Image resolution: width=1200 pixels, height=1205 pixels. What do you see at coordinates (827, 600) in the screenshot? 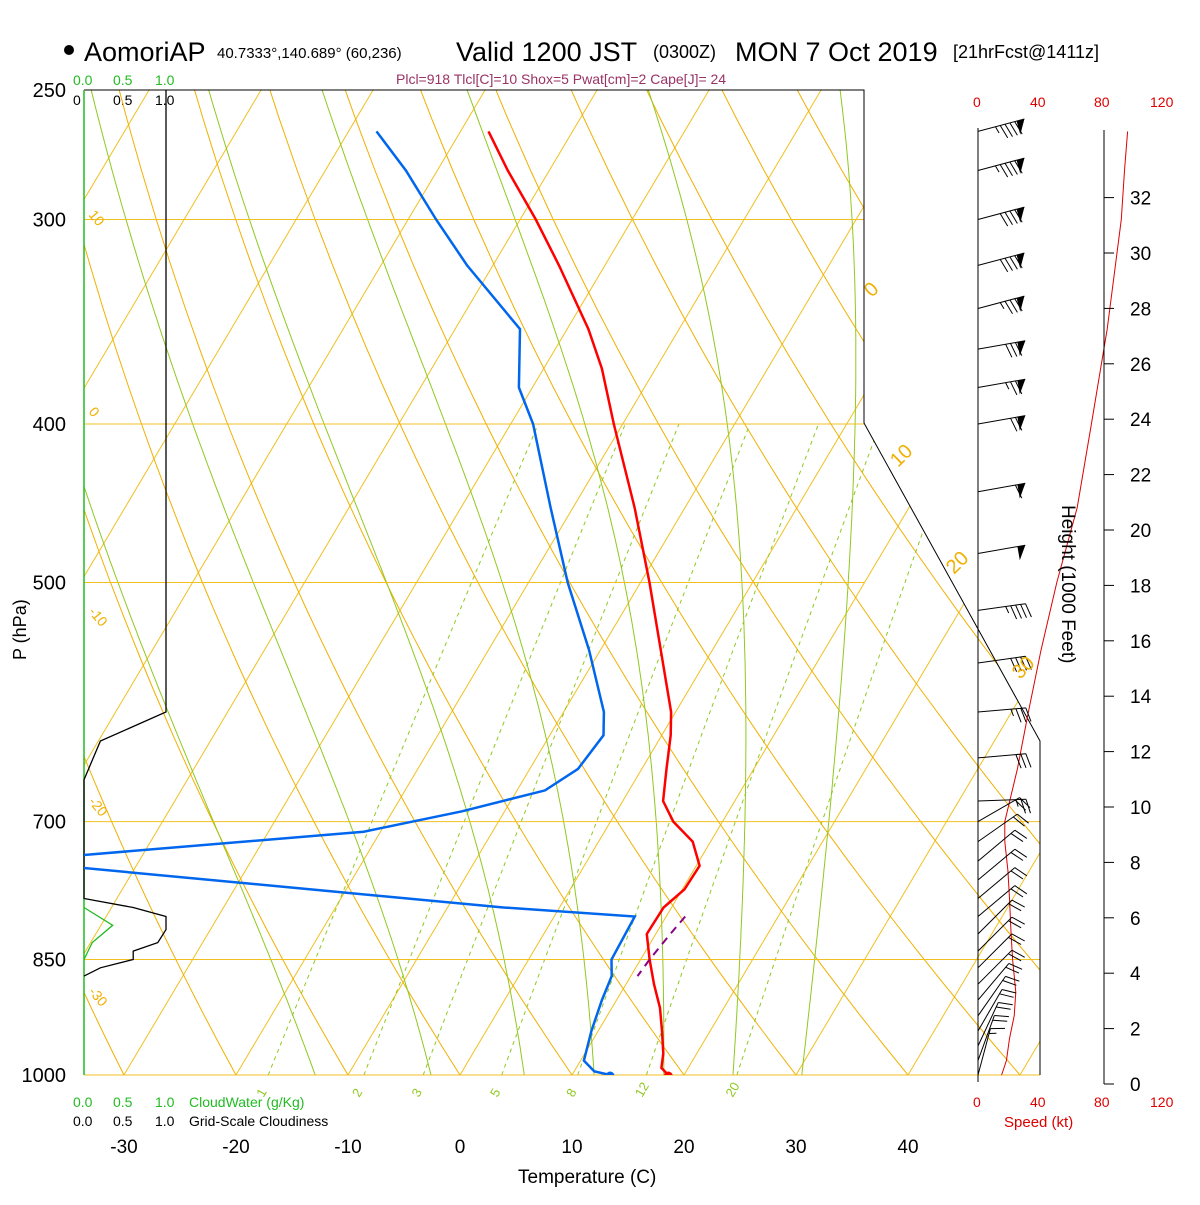
I see `moist-adiabat-line` at bounding box center [827, 600].